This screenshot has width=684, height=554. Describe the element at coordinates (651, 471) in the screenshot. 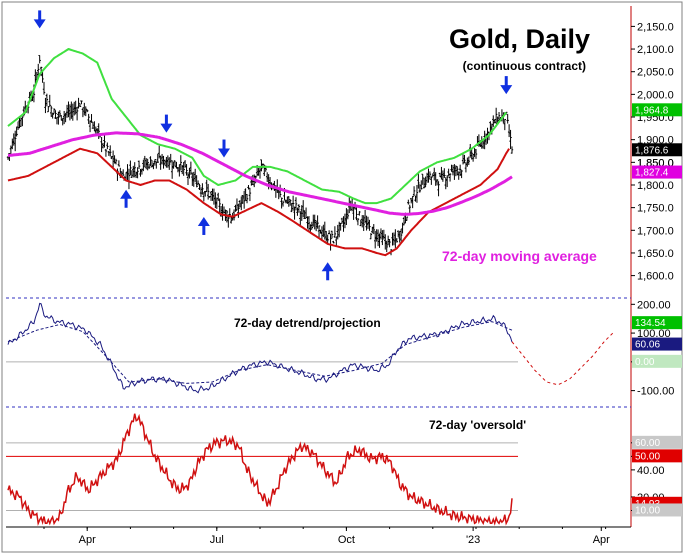

I see `oversold-tick-label: 40.00` at that location.